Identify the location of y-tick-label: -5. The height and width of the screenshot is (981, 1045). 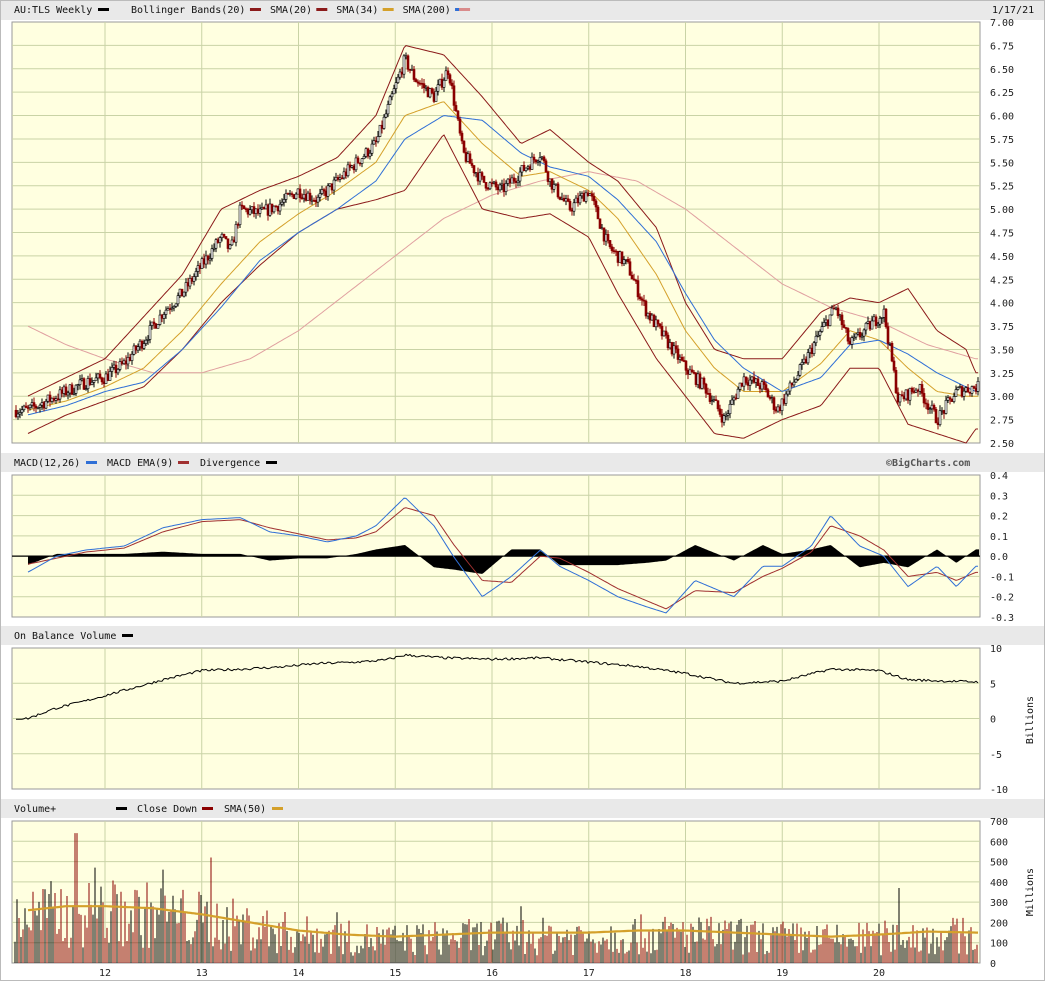
(996, 755).